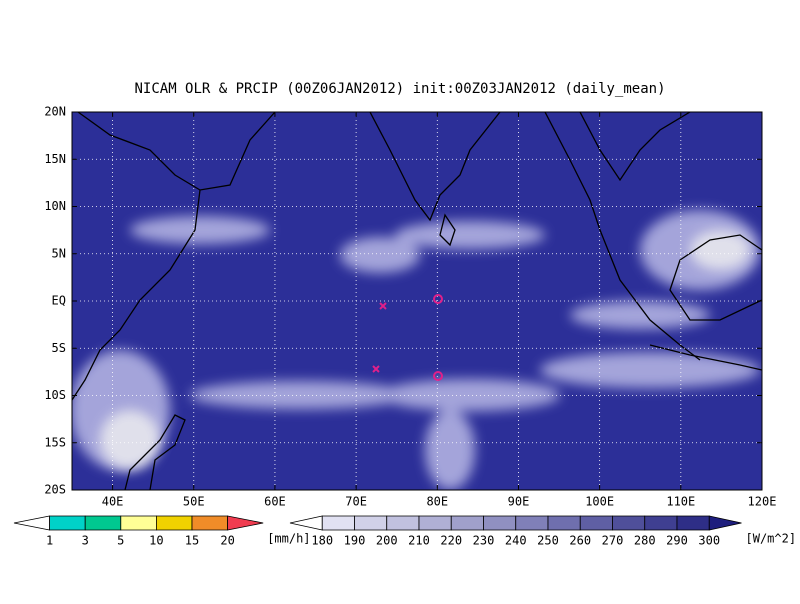 This screenshot has width=800, height=604. What do you see at coordinates (55, 490) in the screenshot?
I see `lat-label: 20S` at bounding box center [55, 490].